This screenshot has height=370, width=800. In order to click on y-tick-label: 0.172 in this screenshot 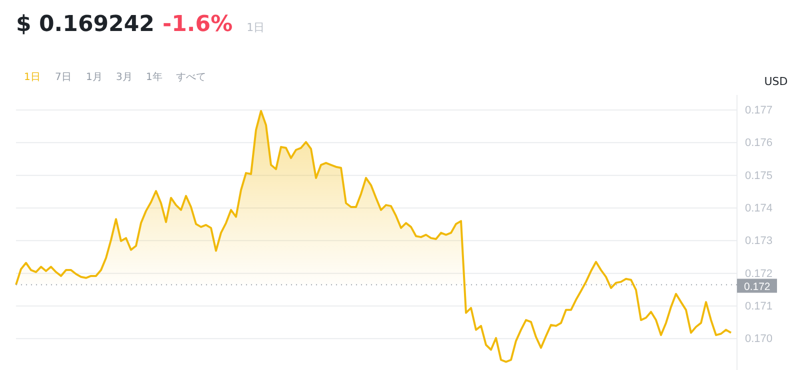, I will do `click(759, 274)`.